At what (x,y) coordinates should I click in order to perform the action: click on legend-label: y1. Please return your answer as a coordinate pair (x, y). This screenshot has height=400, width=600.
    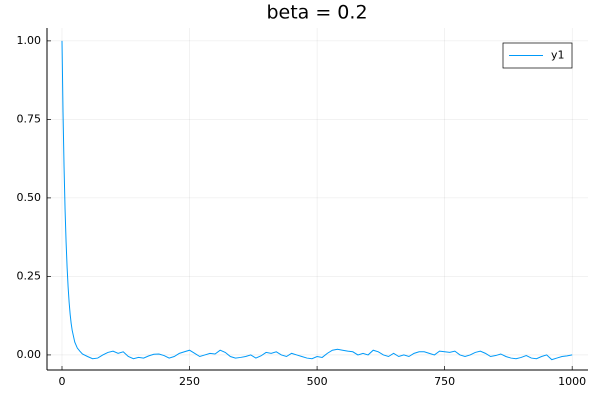
    Looking at the image, I should click on (558, 55).